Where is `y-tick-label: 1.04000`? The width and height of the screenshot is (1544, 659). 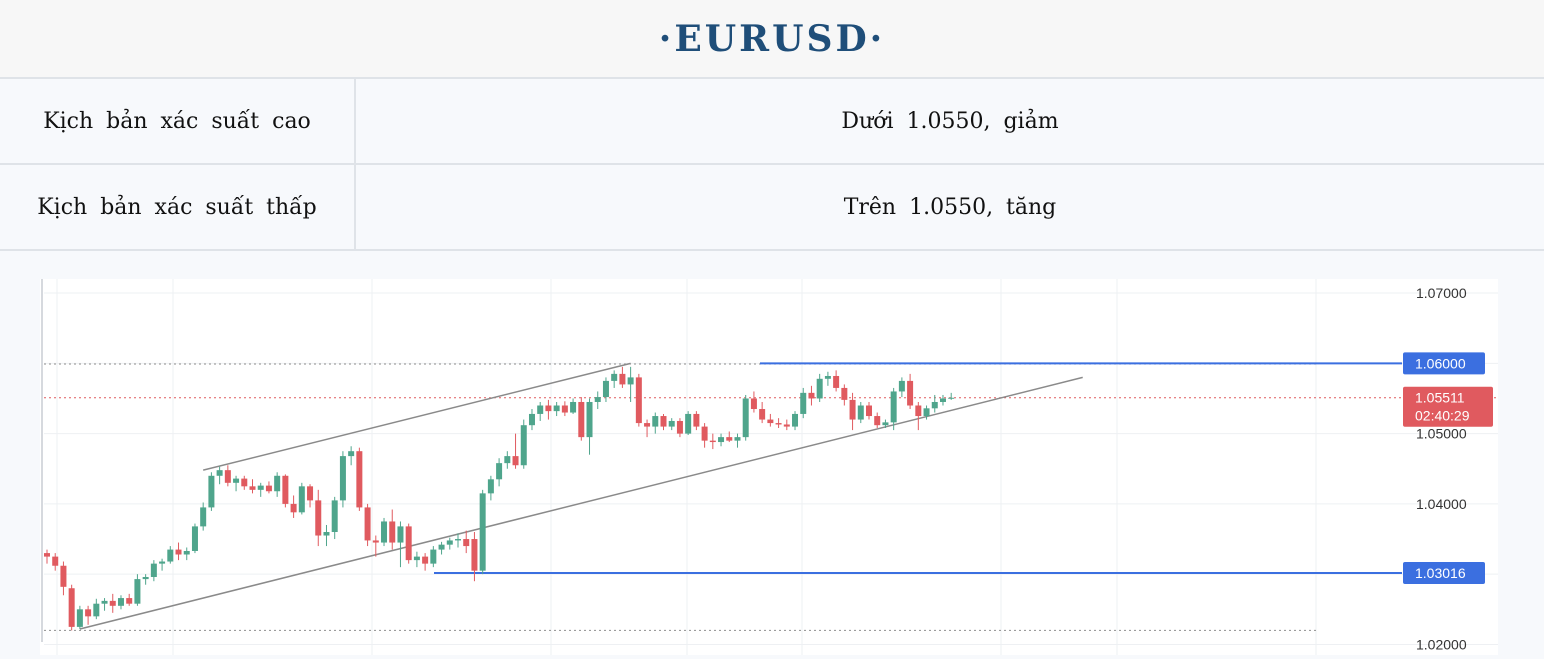
y-tick-label: 1.04000 is located at coordinates (1441, 504).